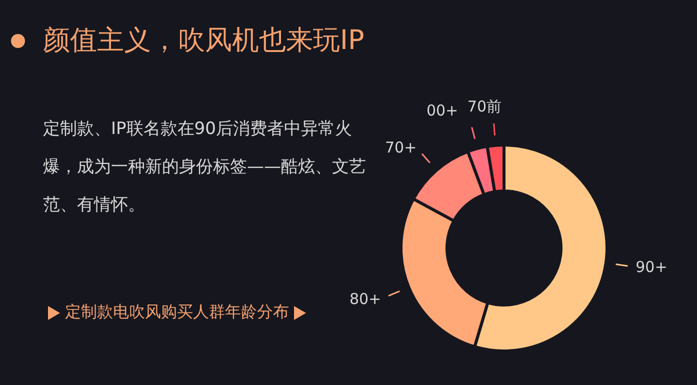  I want to click on slice-label: 90+, so click(652, 267).